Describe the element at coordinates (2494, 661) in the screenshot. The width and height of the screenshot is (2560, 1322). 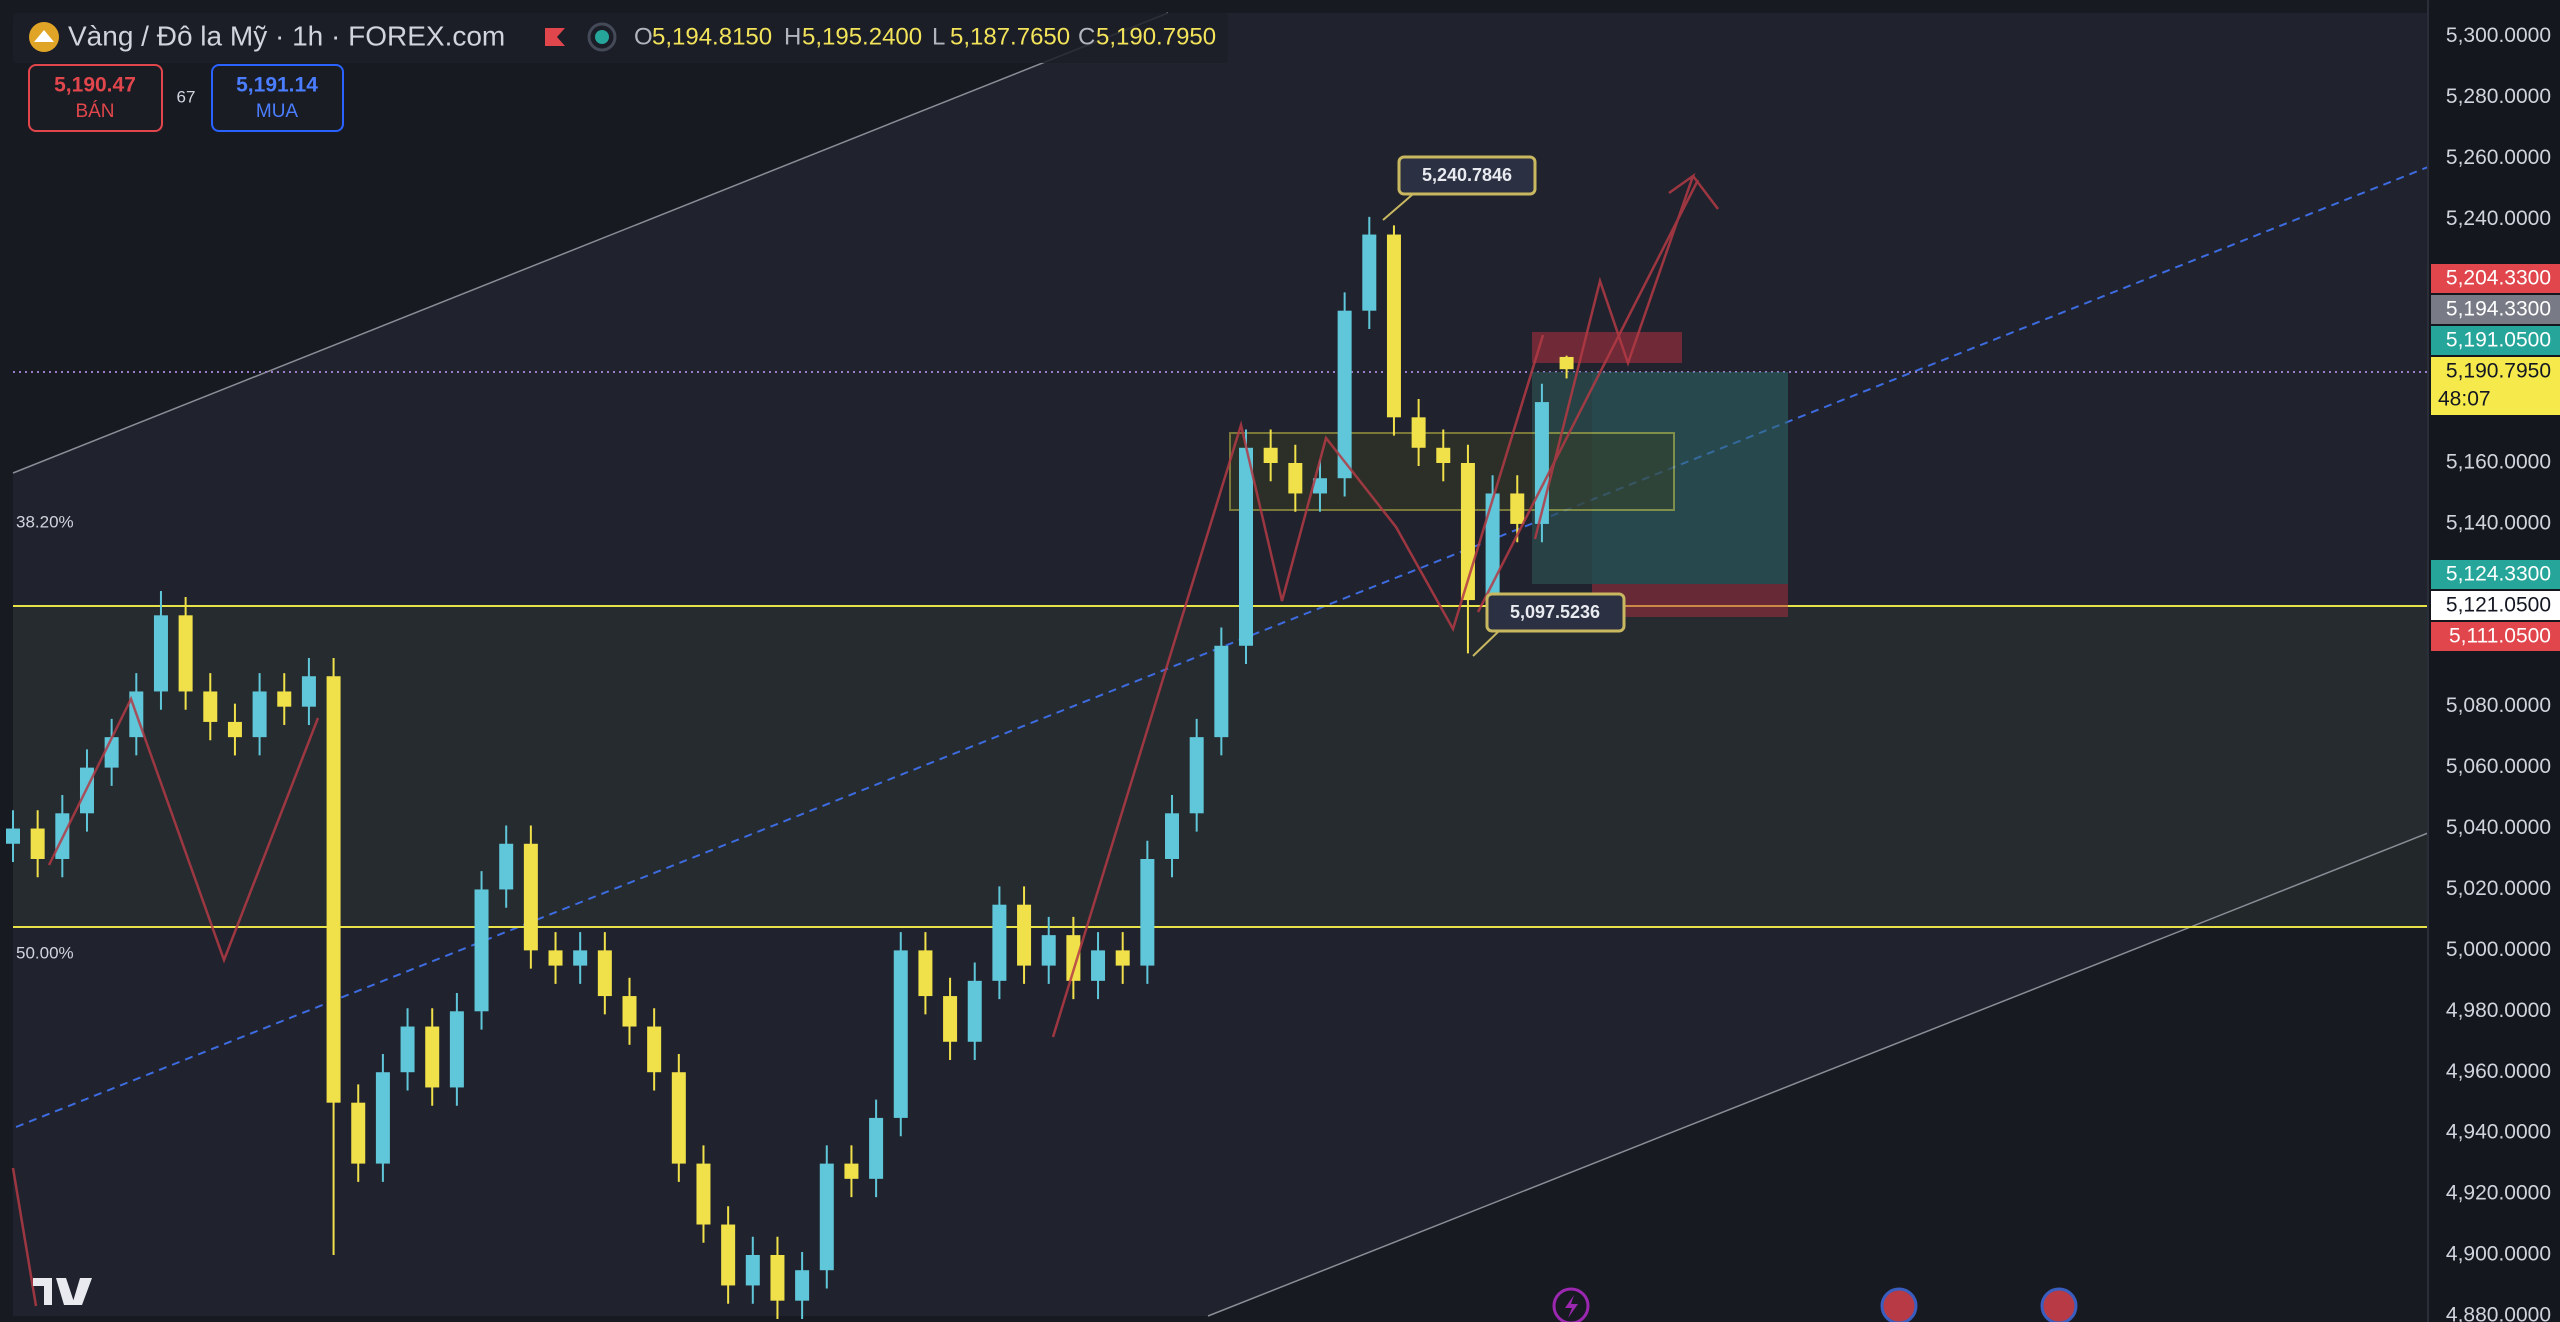
I see `price-axis` at that location.